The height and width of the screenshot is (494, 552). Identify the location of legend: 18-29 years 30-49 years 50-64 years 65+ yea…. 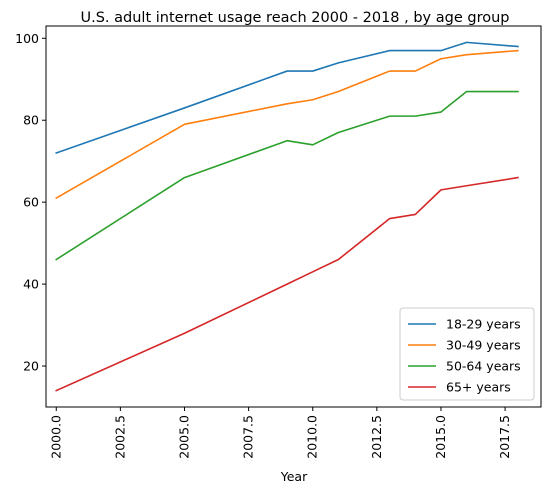
(467, 354).